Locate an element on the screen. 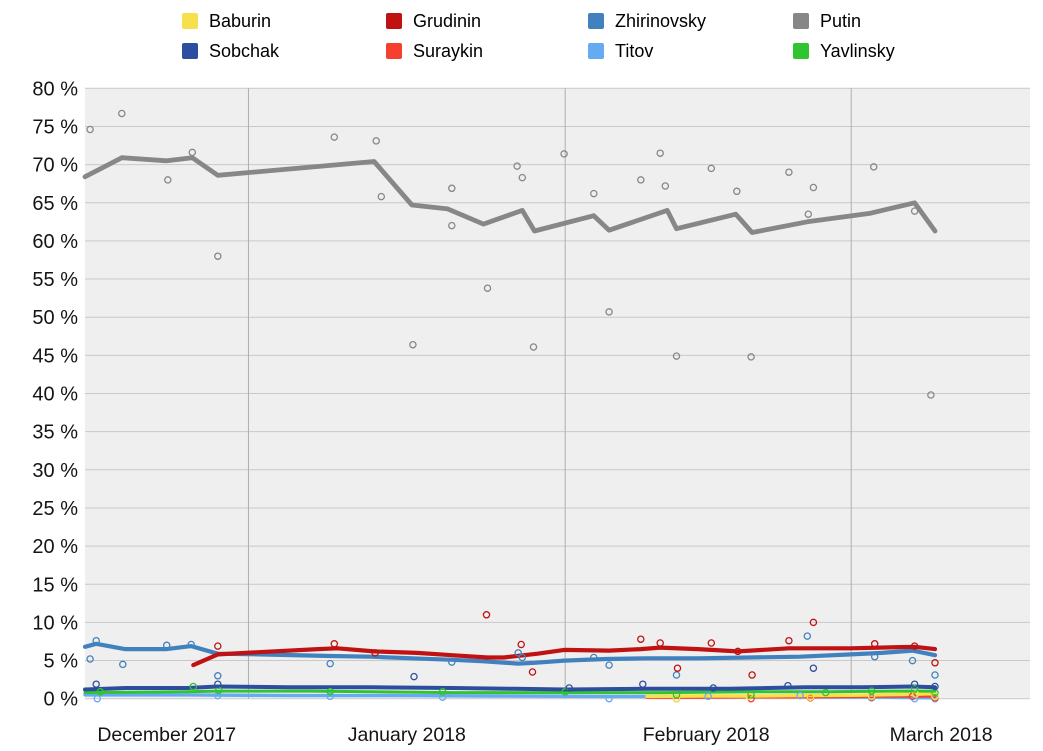 This screenshot has height=751, width=1043. poll-markers-zhirinovsky is located at coordinates (512, 656).